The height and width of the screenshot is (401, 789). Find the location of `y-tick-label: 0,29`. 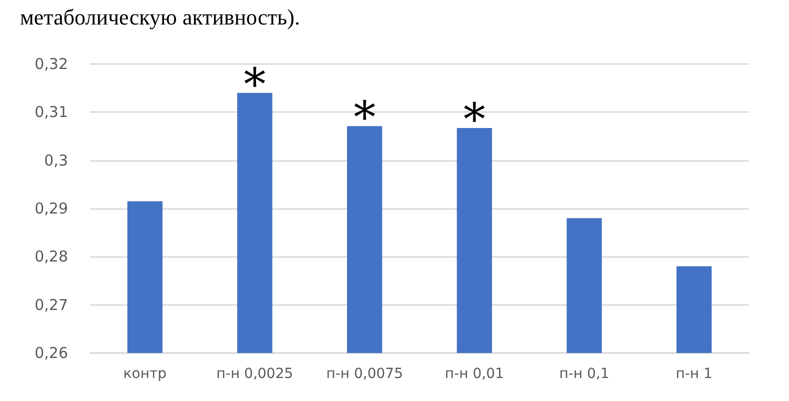

y-tick-label: 0,29 is located at coordinates (51, 209).